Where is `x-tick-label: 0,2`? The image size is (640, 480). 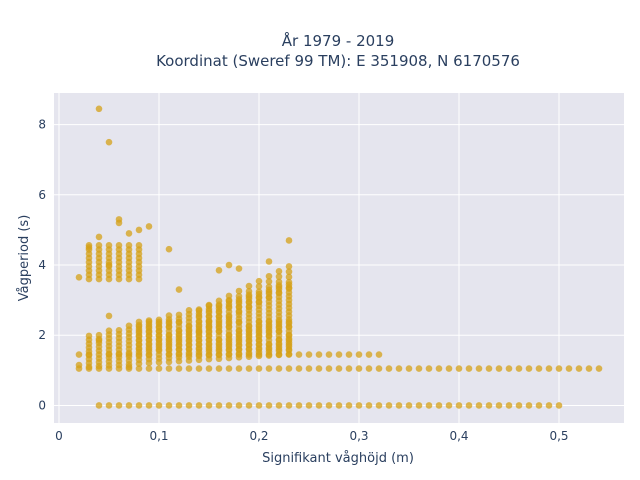 x-tick-label: 0,2 is located at coordinates (258, 436).